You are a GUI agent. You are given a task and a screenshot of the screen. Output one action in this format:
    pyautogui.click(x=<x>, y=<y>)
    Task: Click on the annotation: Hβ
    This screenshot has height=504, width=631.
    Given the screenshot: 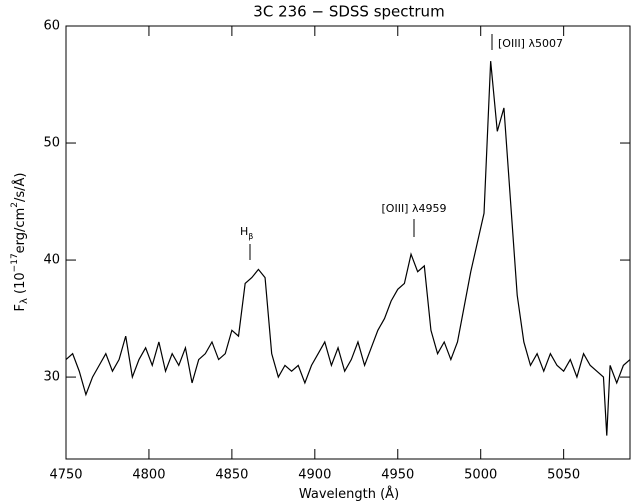 What is the action you would take?
    pyautogui.click(x=246, y=233)
    